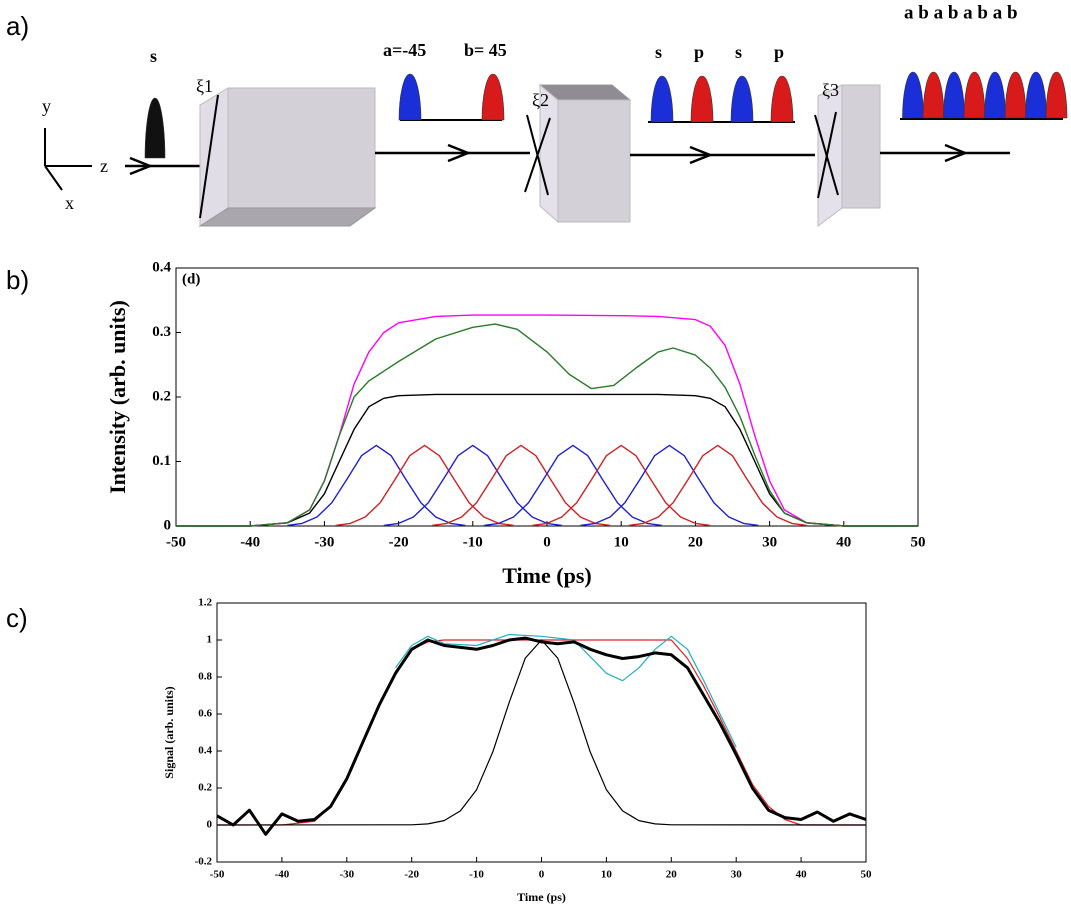  Describe the element at coordinates (210, 640) in the screenshot. I see `y-tick-label: 1` at that location.